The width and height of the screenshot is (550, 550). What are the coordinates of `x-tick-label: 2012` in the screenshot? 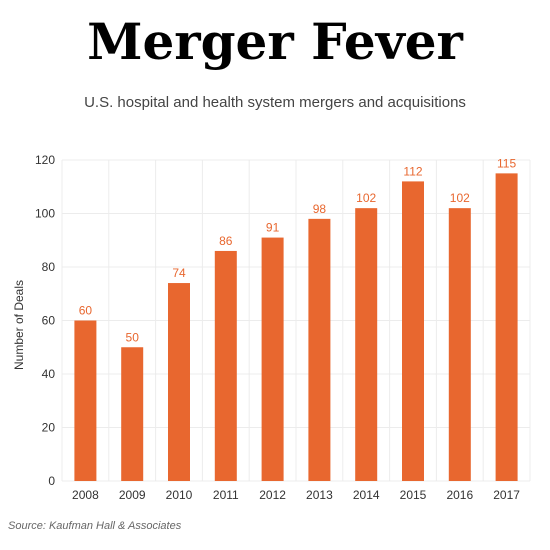 It's located at (272, 495).